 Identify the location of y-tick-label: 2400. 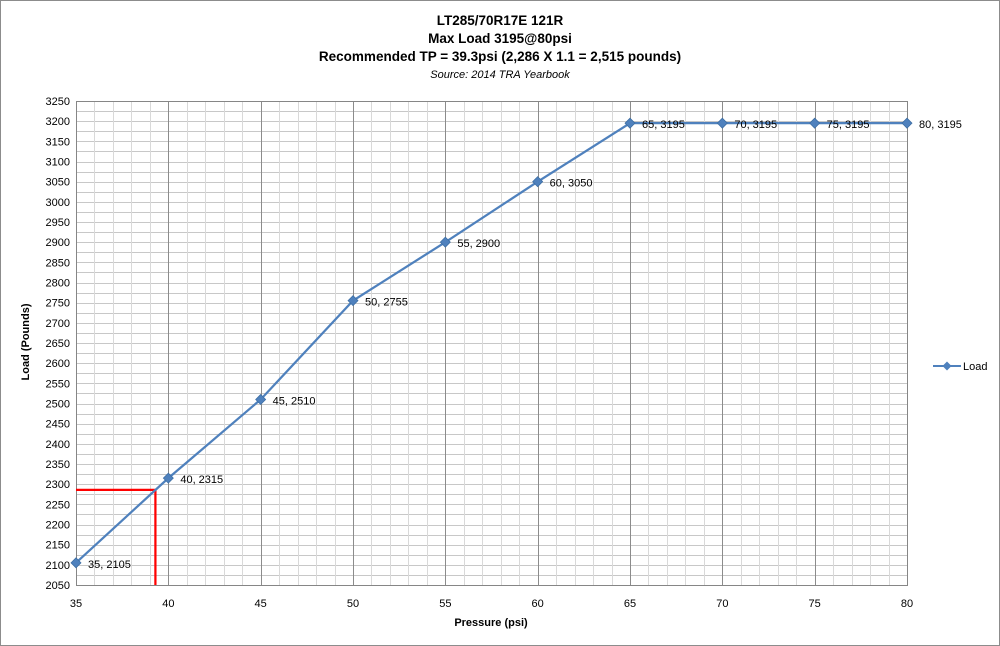
(58, 445).